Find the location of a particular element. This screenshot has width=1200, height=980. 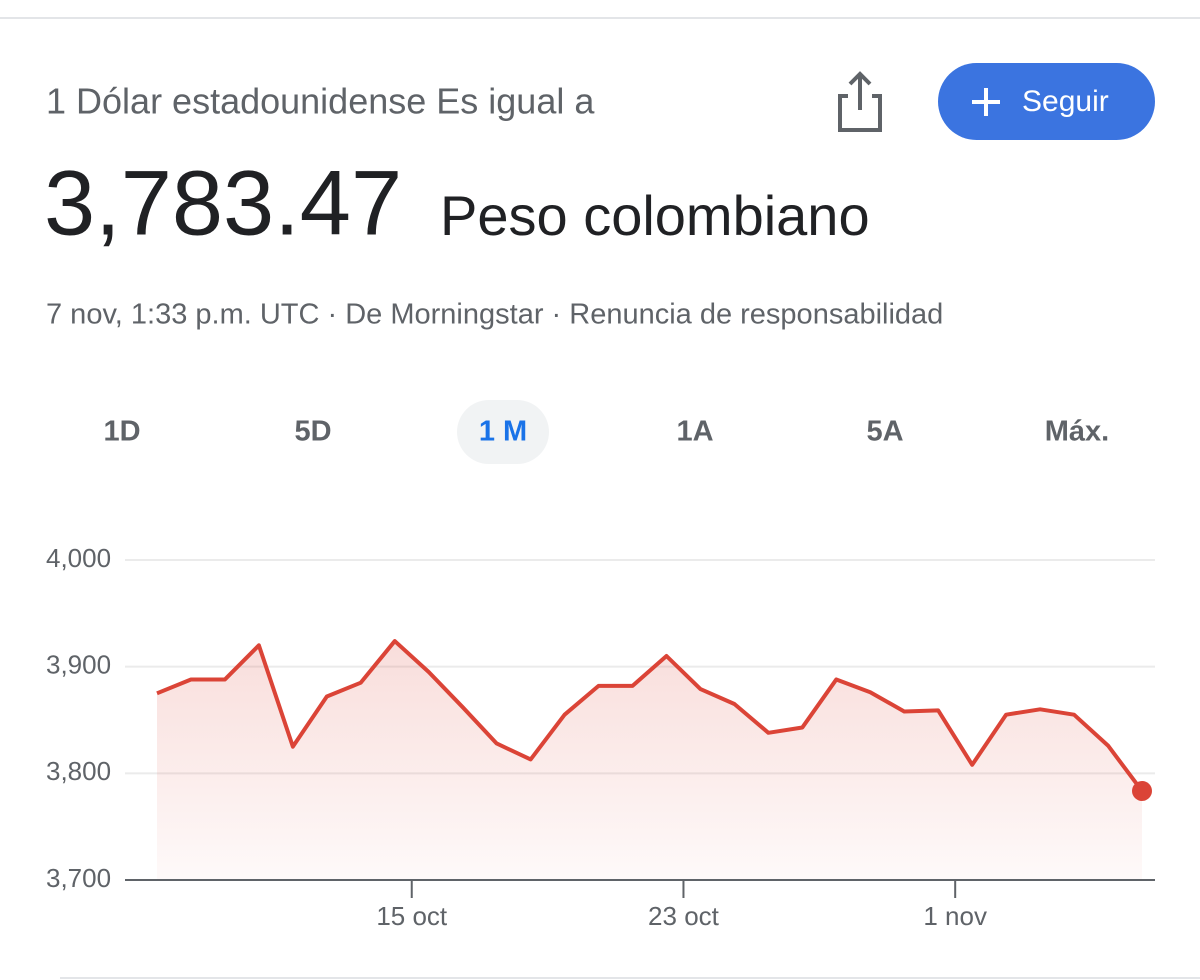

y-tick-label: 4,000 is located at coordinates (78, 558).